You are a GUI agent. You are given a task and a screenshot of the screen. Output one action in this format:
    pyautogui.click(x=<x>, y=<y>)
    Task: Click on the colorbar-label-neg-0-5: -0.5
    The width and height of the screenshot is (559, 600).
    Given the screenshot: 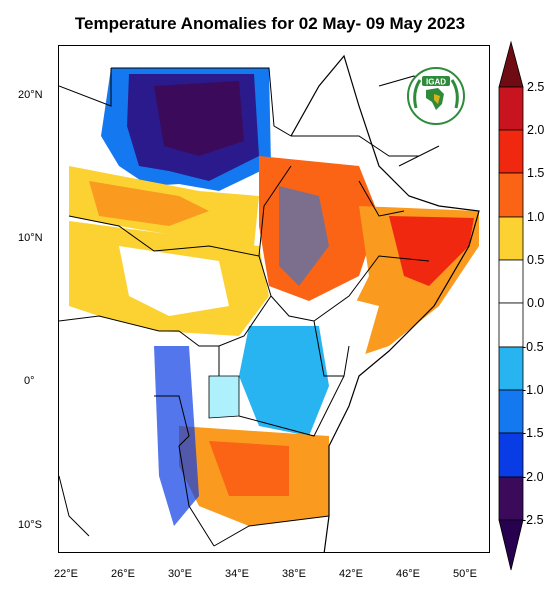 What is the action you would take?
    pyautogui.click(x=533, y=347)
    